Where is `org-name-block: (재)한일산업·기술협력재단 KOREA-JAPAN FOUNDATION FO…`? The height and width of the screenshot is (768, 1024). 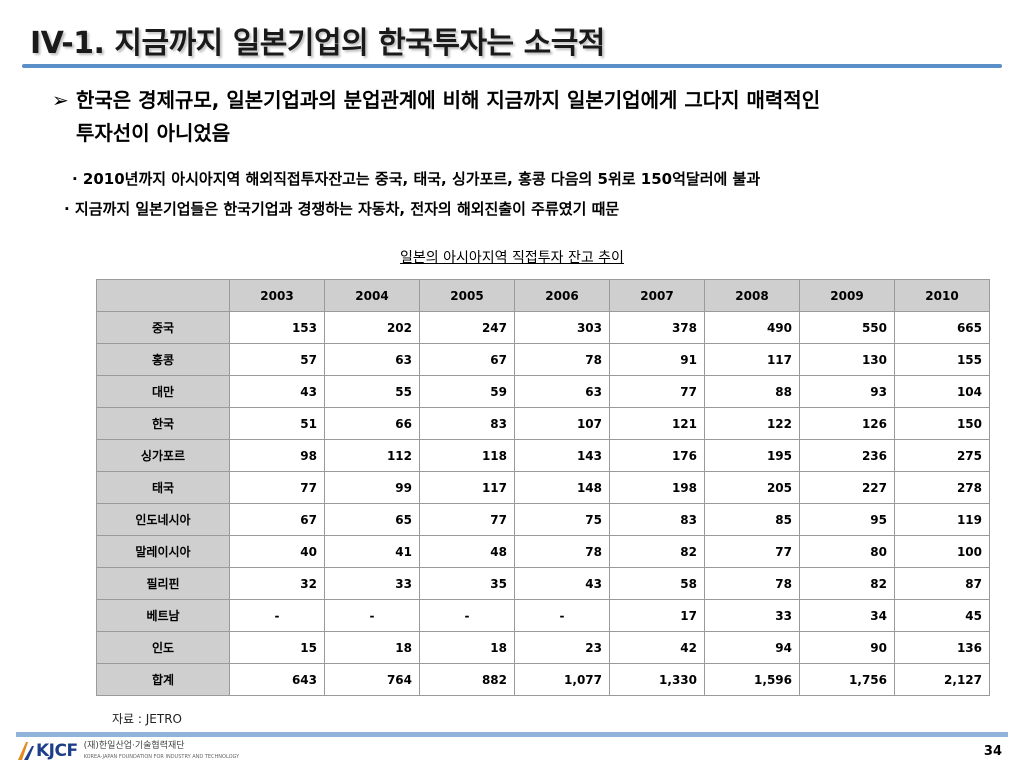
org-name-block: (재)한일산업·기술협력재단 KOREA-JAPAN FOUNDATION FO… is located at coordinates (162, 751).